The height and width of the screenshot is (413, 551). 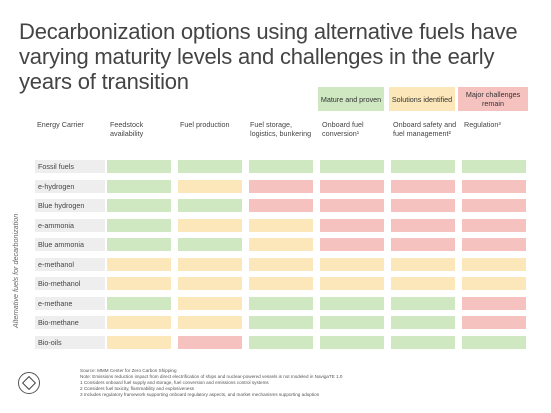 I want to click on table-row: e-methane, so click(x=282, y=303).